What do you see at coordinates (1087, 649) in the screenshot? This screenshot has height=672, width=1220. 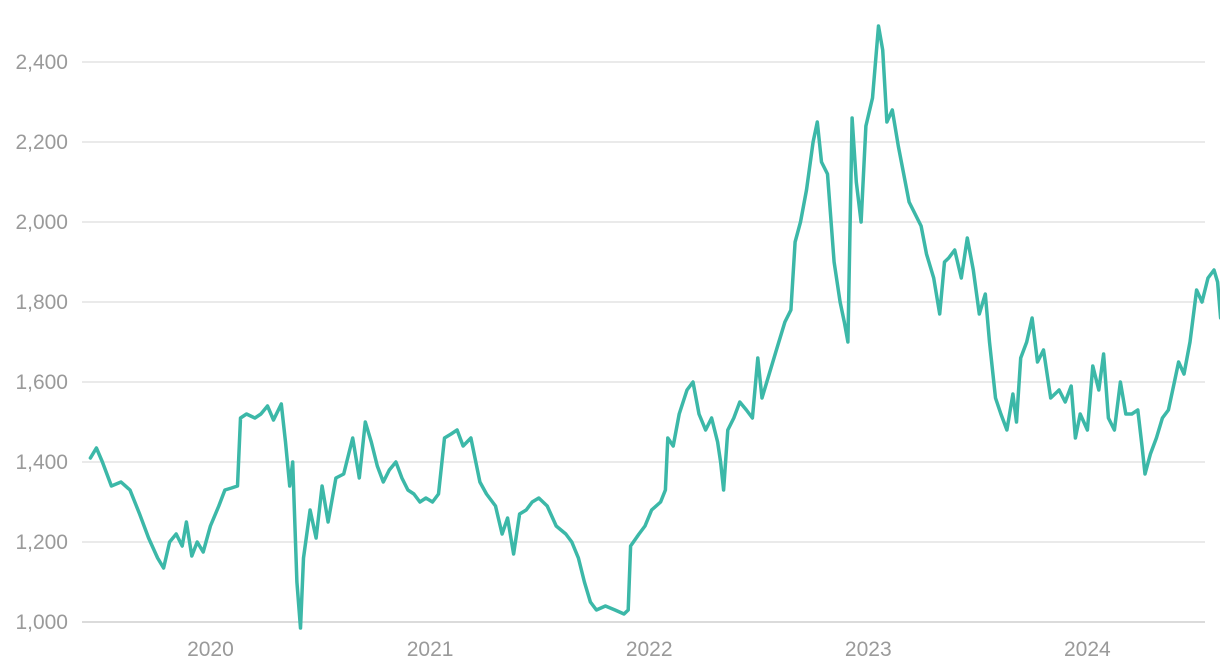 I see `x-tick-label: 2024` at bounding box center [1087, 649].